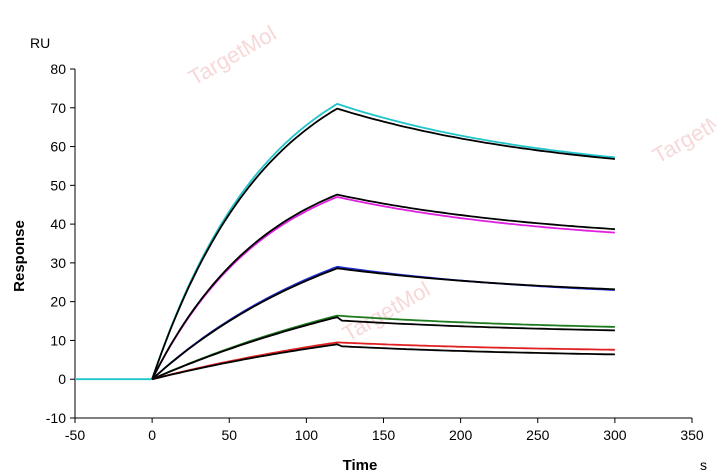  I want to click on series-line-green-fit, so click(383, 348).